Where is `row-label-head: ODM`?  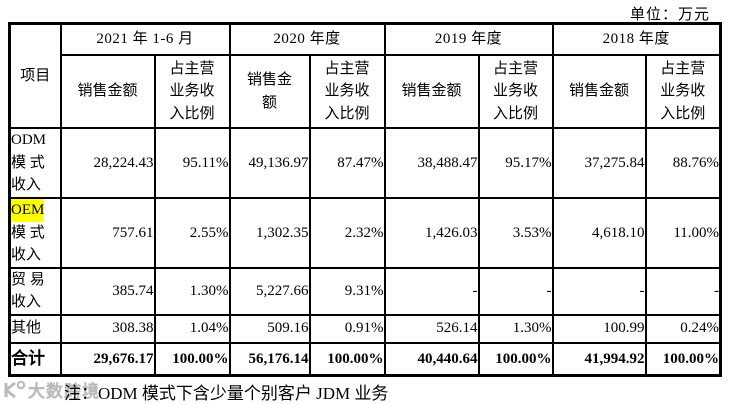
row-label-head: ODM is located at coordinates (29, 140).